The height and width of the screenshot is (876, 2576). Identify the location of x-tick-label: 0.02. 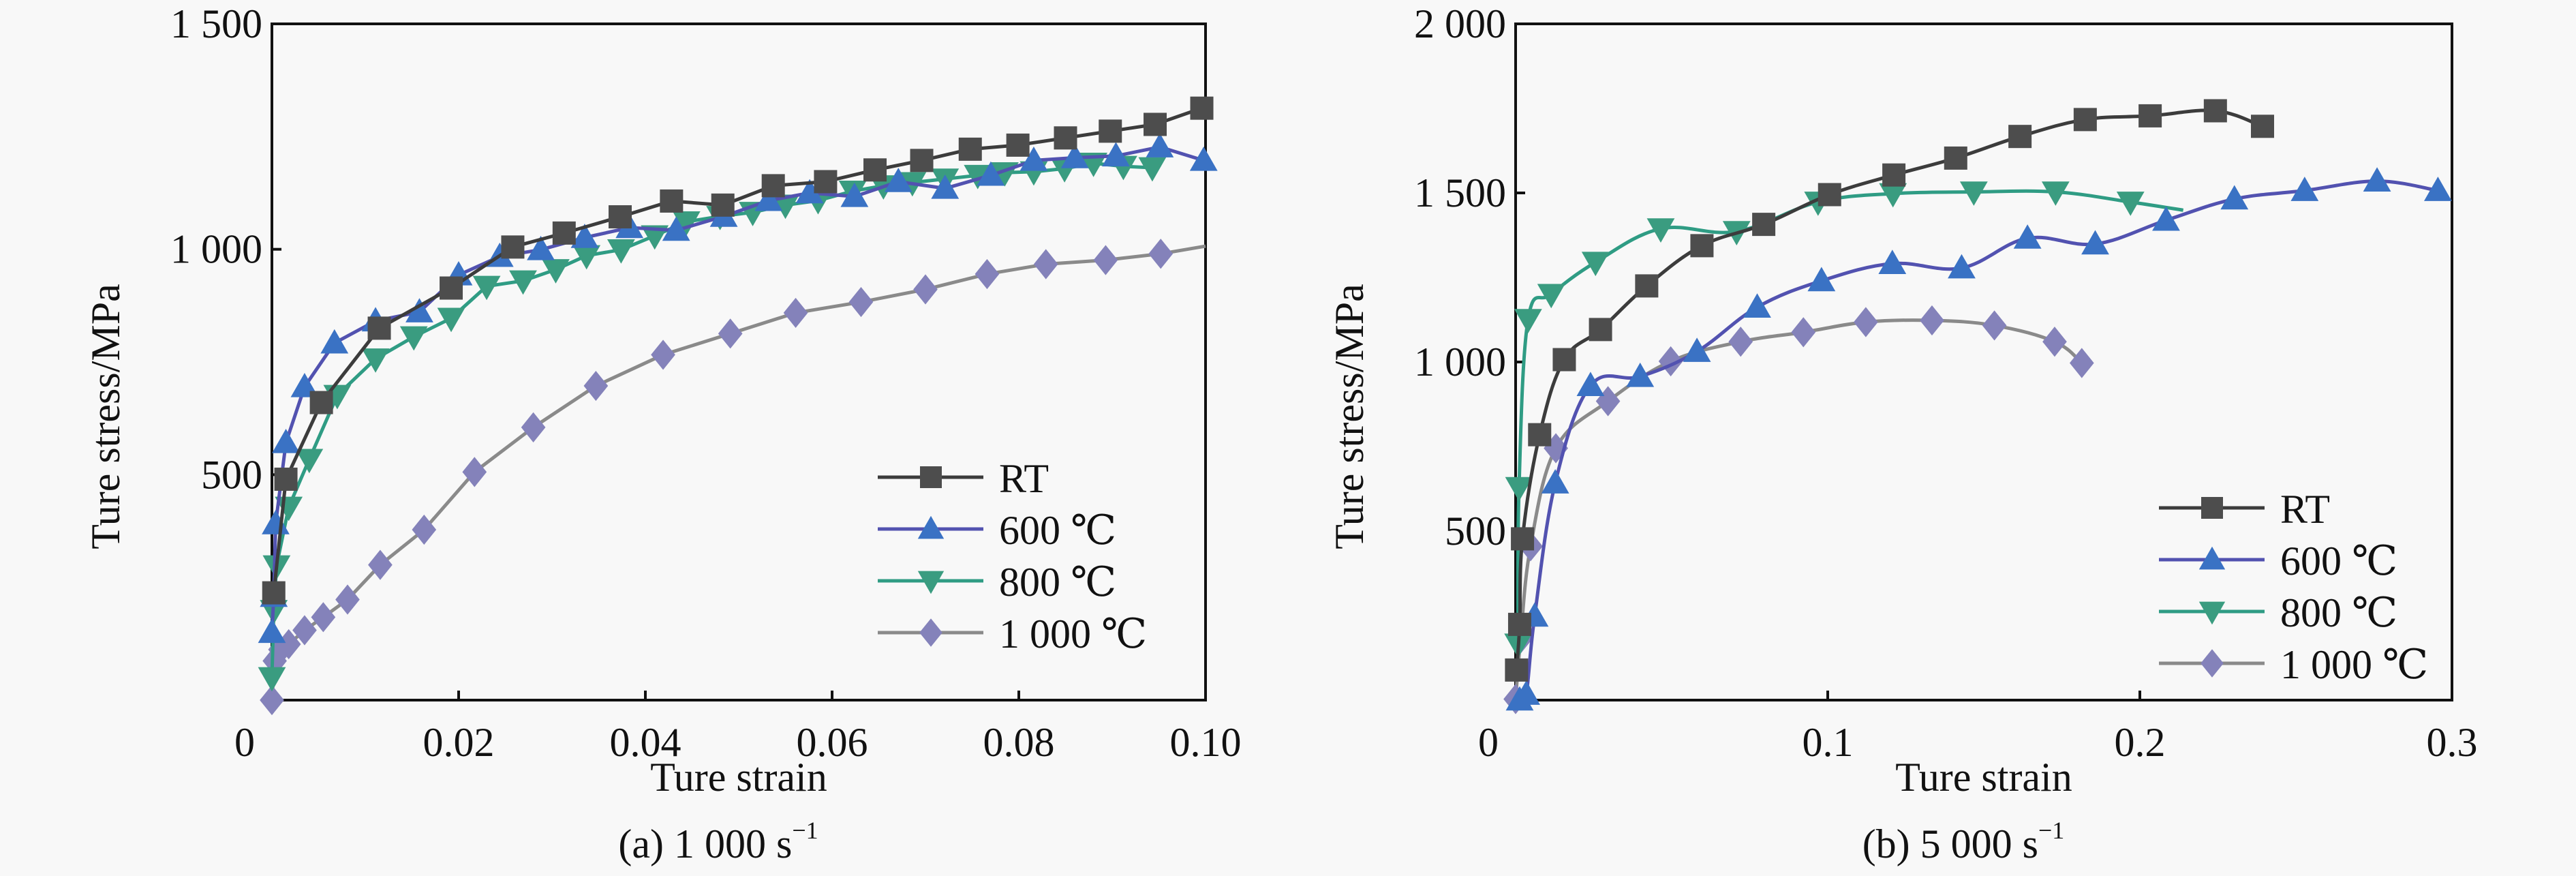
(459, 742).